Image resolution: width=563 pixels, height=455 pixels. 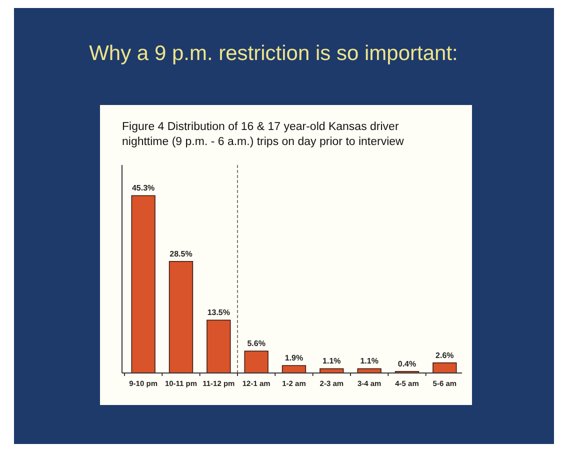 What do you see at coordinates (263, 134) in the screenshot?
I see `chart-subtitle: Figure 4 Distribution of 16 & 17 year-old Kansas driver nighttime (9 p.m. - 6 a.m.) trips on day prior to interview` at bounding box center [263, 134].